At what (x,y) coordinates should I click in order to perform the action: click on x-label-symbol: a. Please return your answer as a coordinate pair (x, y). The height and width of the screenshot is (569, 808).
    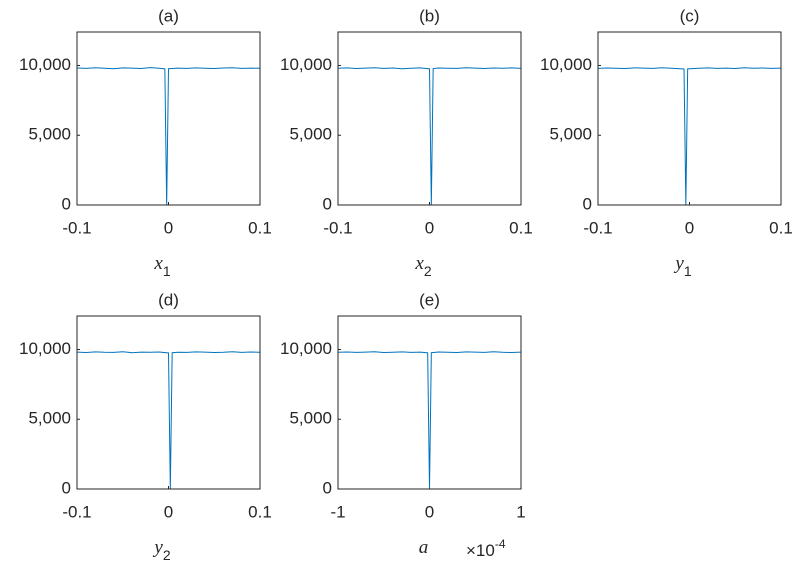
    Looking at the image, I should click on (424, 547).